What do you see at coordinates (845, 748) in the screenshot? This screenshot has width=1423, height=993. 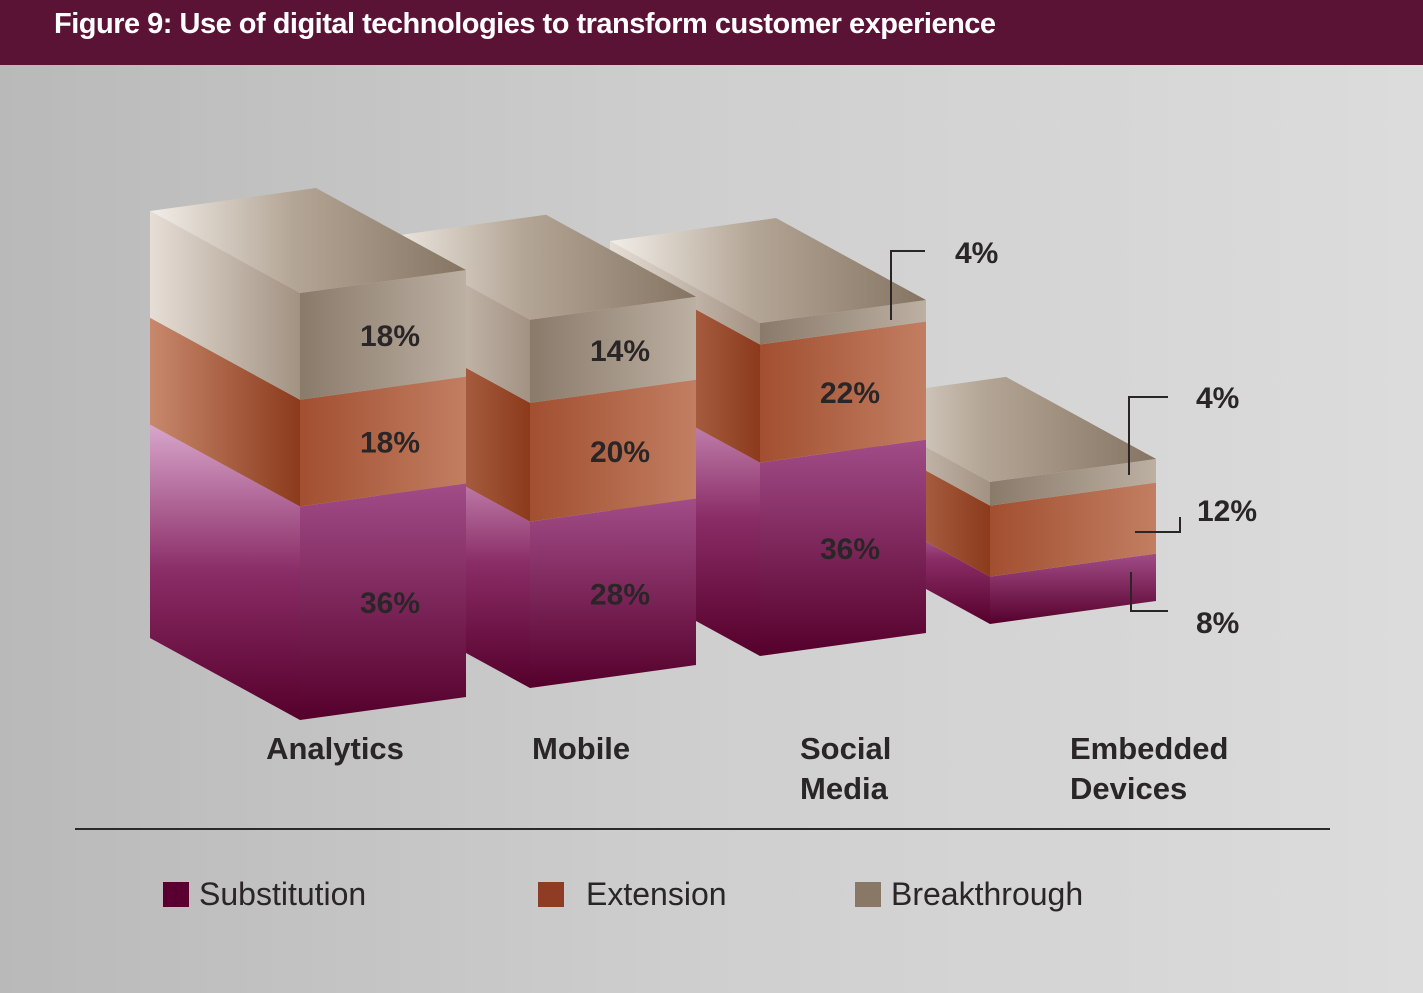 I see `category-label: Social` at bounding box center [845, 748].